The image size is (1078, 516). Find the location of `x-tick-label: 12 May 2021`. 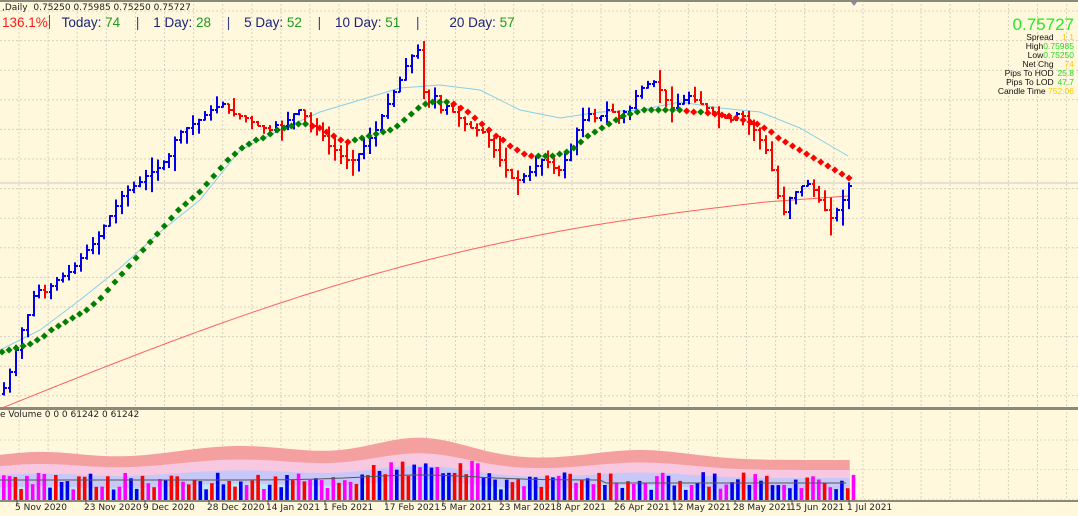

x-tick-label: 12 May 2021 is located at coordinates (701, 508).